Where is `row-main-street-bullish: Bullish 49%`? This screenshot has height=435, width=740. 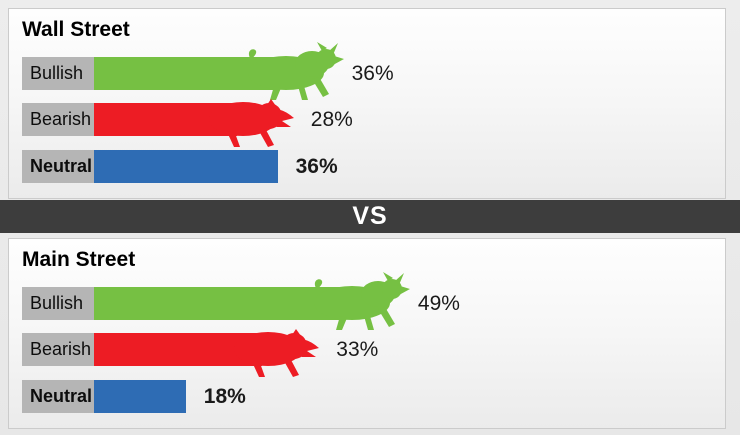
row-main-street-bullish: Bullish 49% is located at coordinates (373, 301).